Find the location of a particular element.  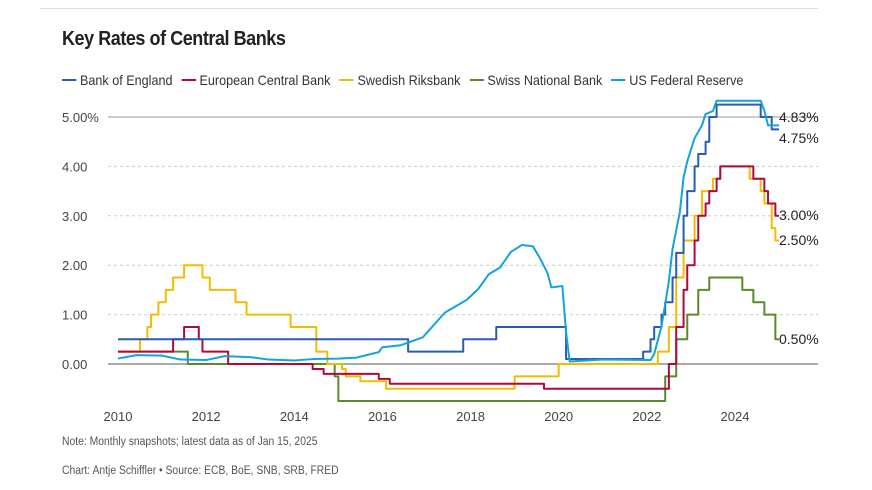

legend-item-ecb: European Central Bank is located at coordinates (255, 80).